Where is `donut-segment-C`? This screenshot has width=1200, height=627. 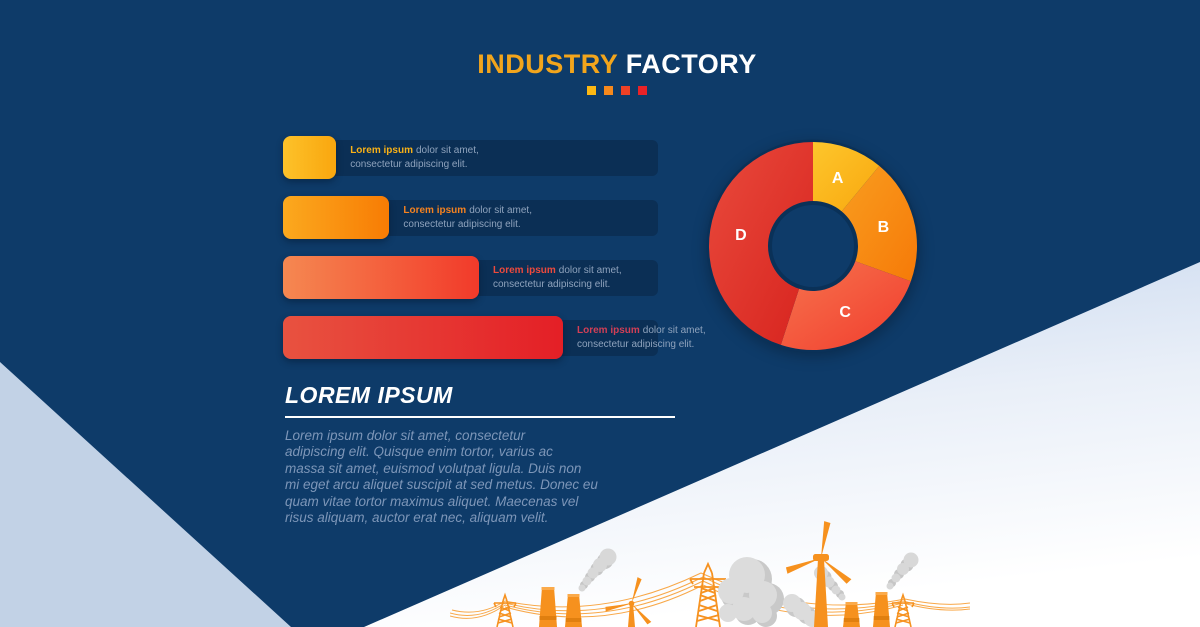 donut-segment-C is located at coordinates (845, 306).